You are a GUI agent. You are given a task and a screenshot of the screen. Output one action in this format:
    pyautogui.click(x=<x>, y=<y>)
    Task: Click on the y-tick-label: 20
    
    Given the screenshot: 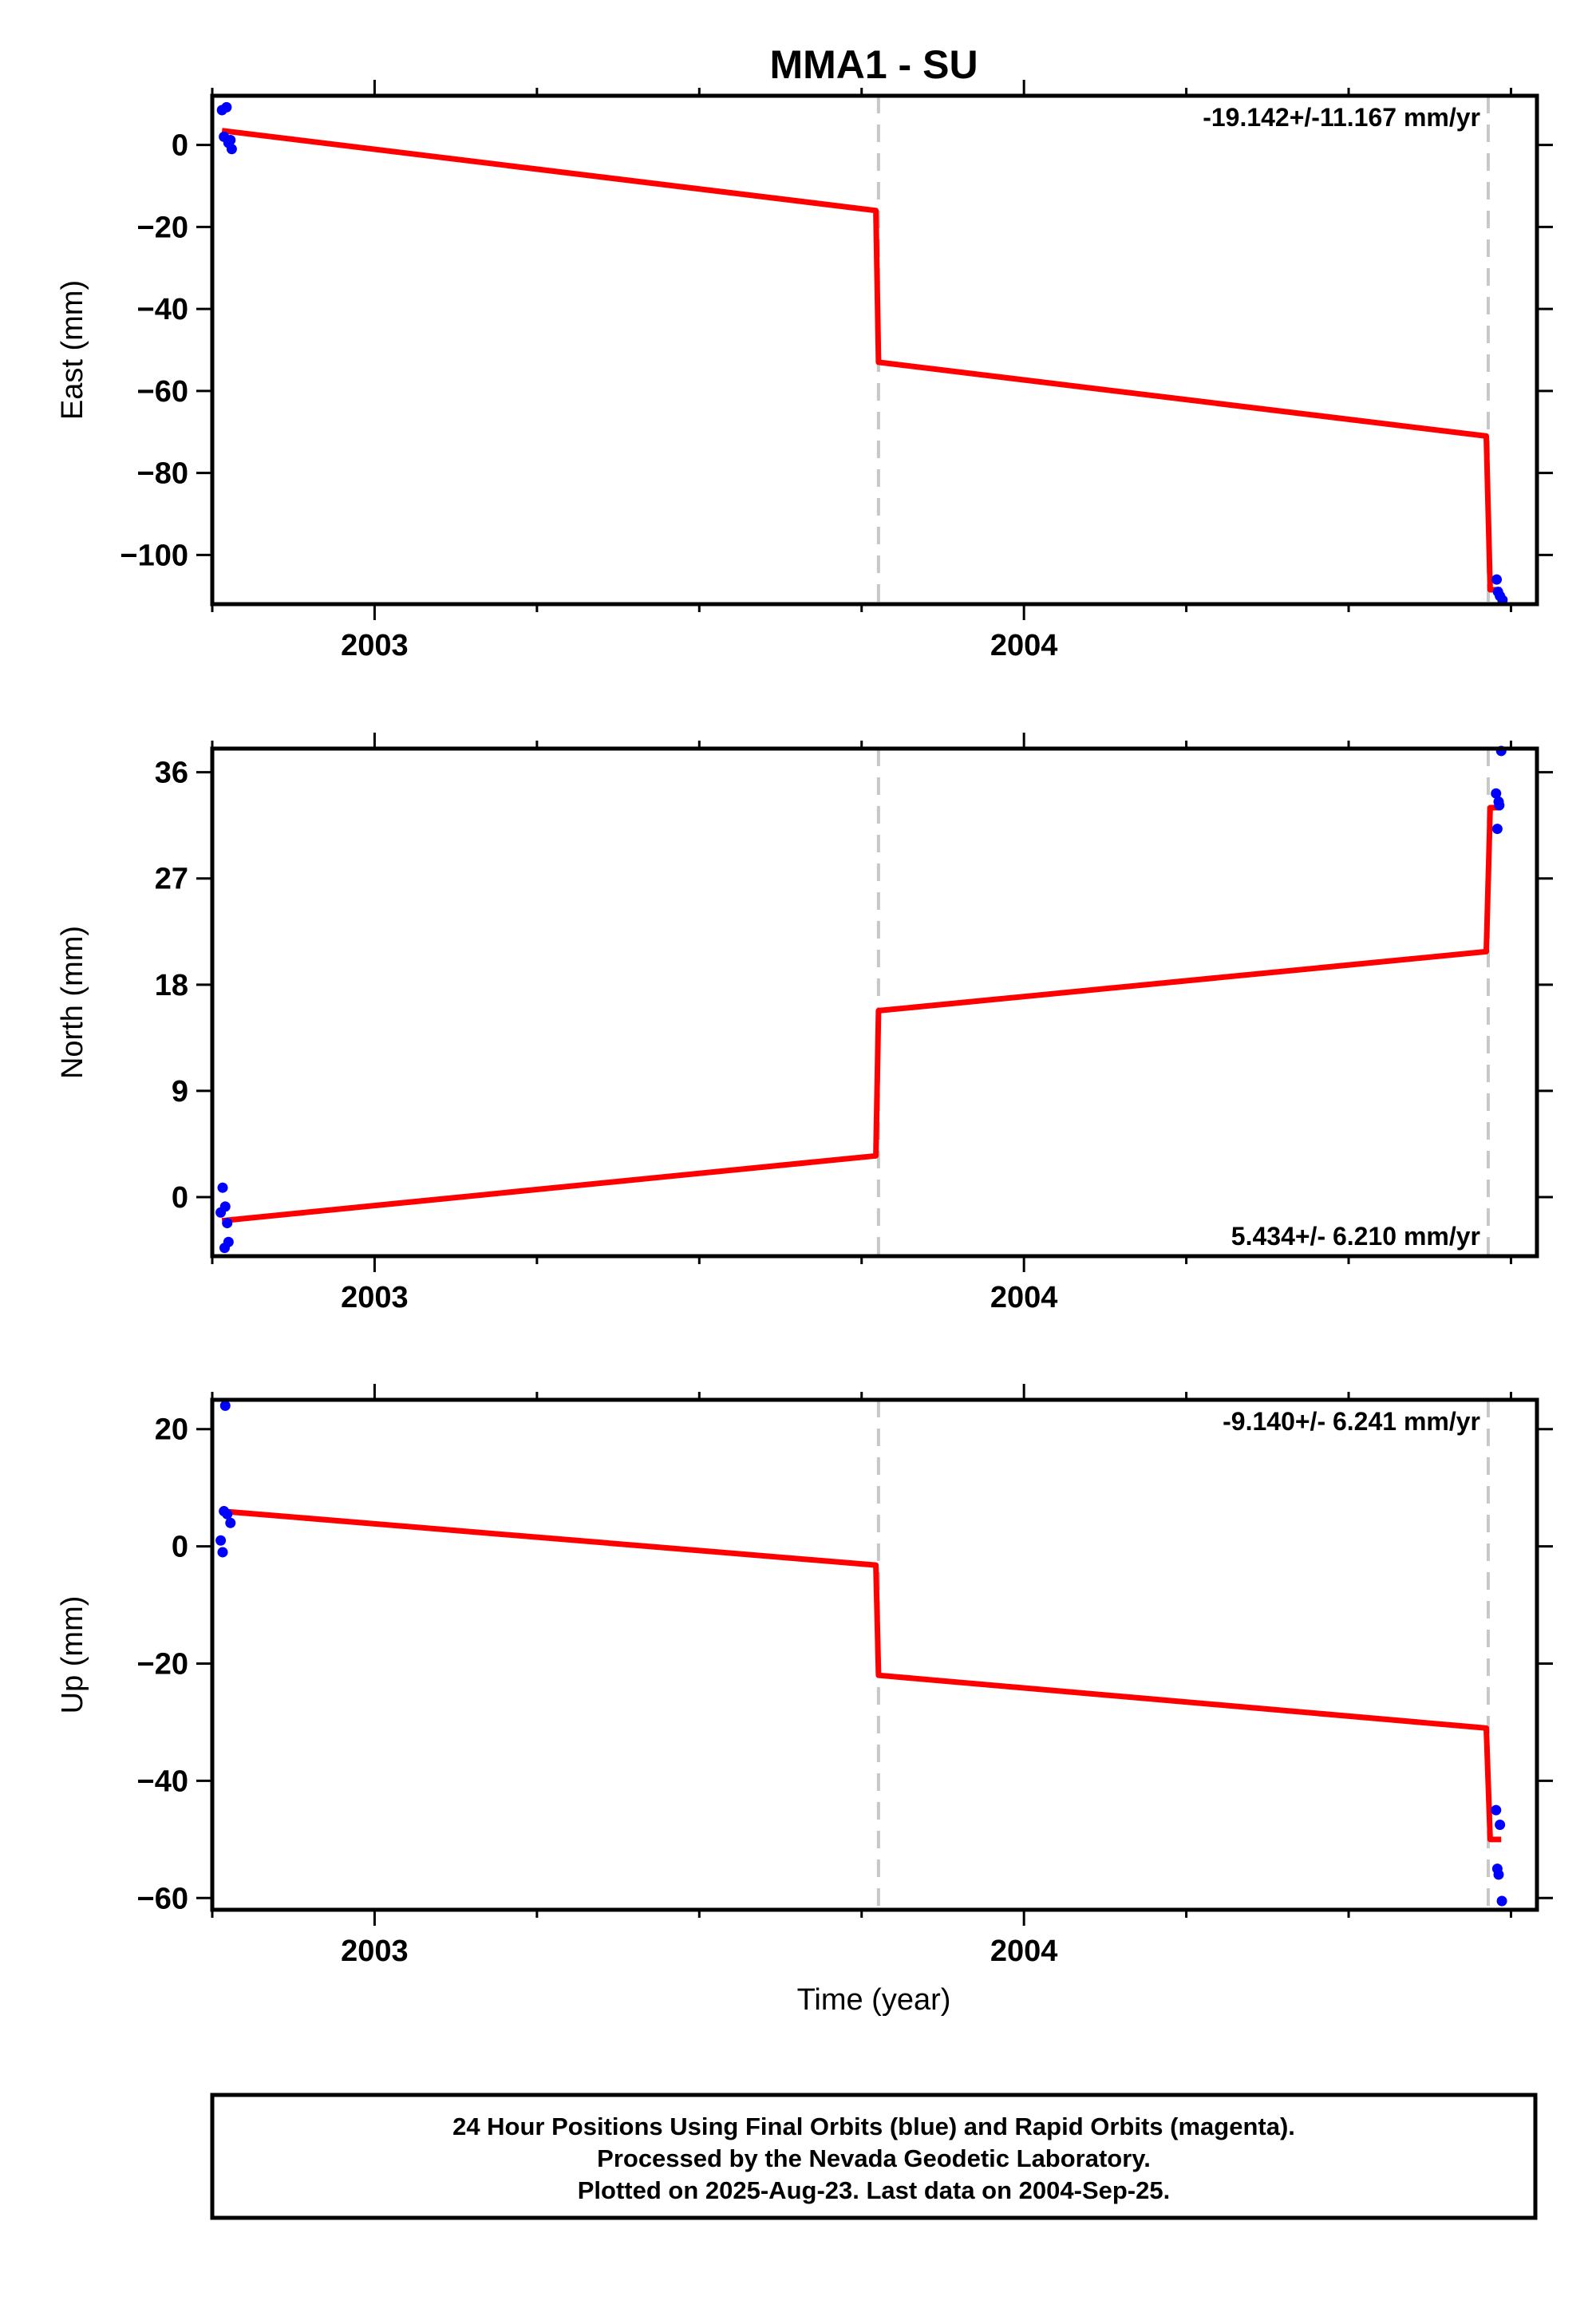 What is the action you would take?
    pyautogui.click(x=171, y=1430)
    